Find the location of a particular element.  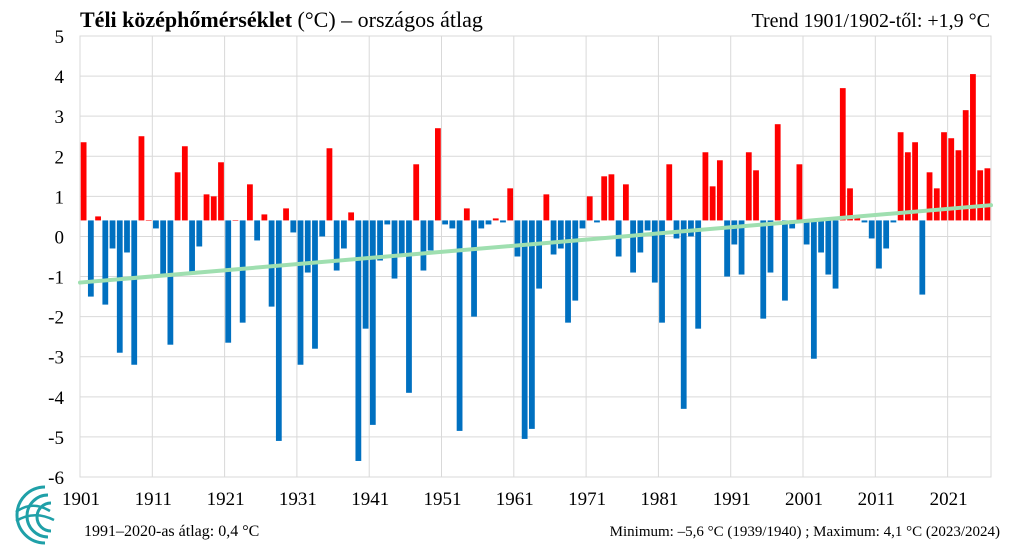

met-service-wave-logo is located at coordinates (35, 515).